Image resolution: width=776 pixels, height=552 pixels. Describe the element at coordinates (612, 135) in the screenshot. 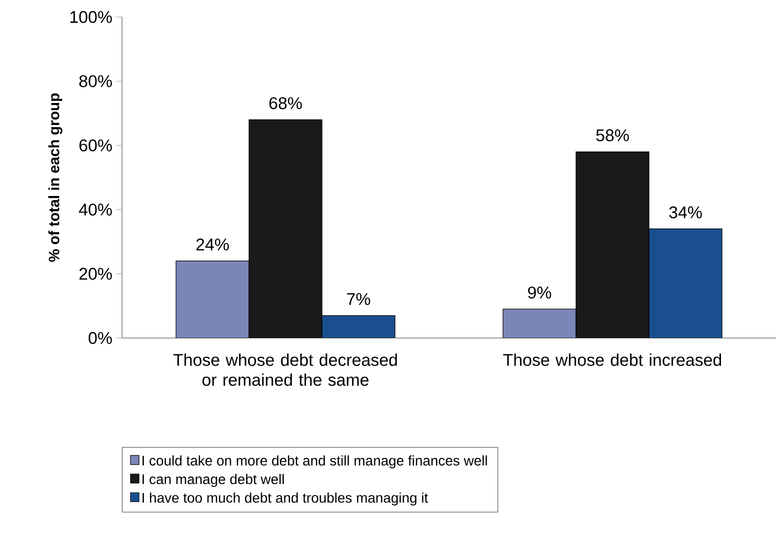

I see `data-label: 58%` at that location.